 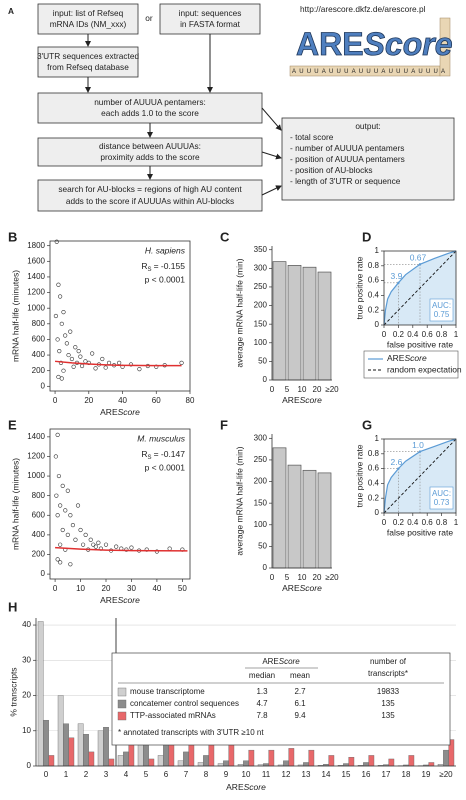 I want to click on species: H. sapiens, so click(x=165, y=250).